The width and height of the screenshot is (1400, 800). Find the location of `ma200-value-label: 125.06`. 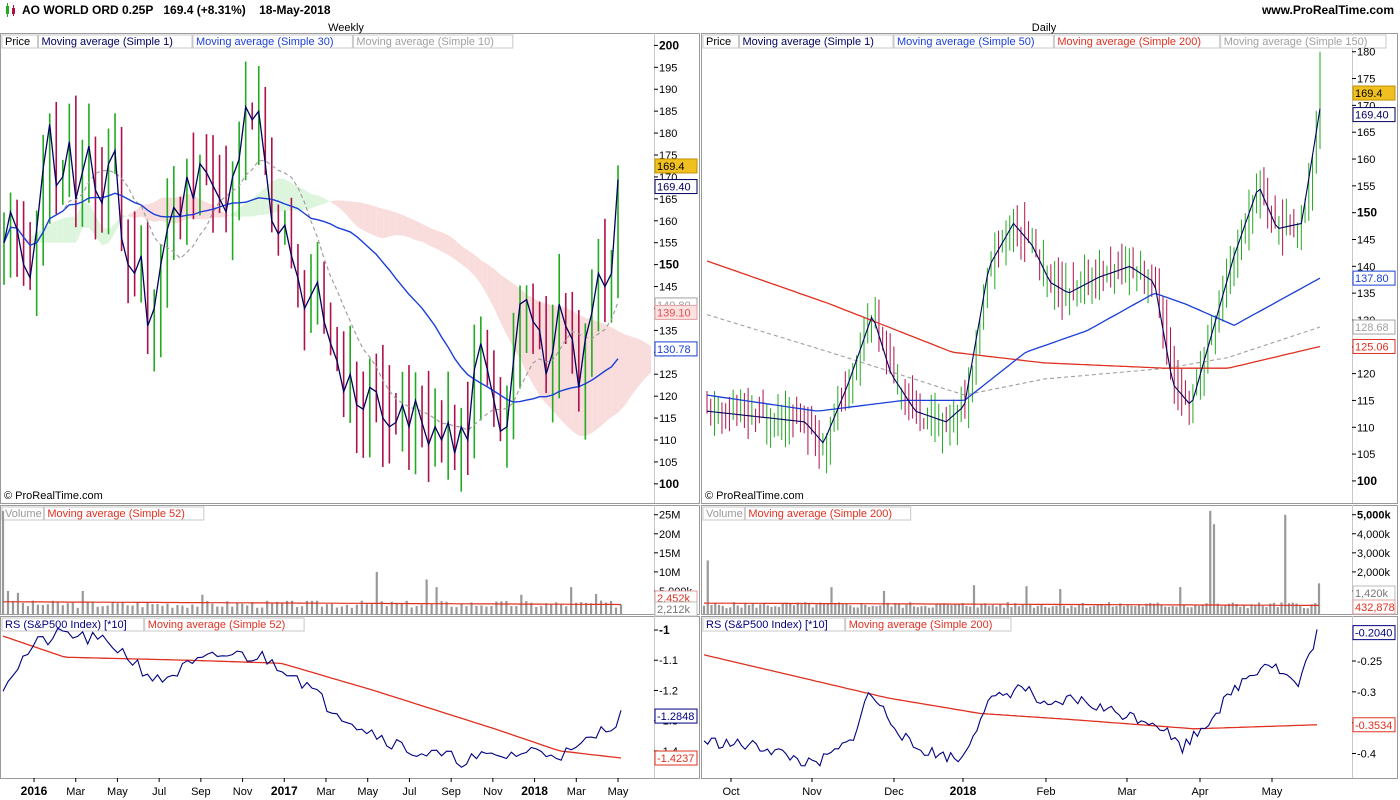

ma200-value-label: 125.06 is located at coordinates (1372, 347).